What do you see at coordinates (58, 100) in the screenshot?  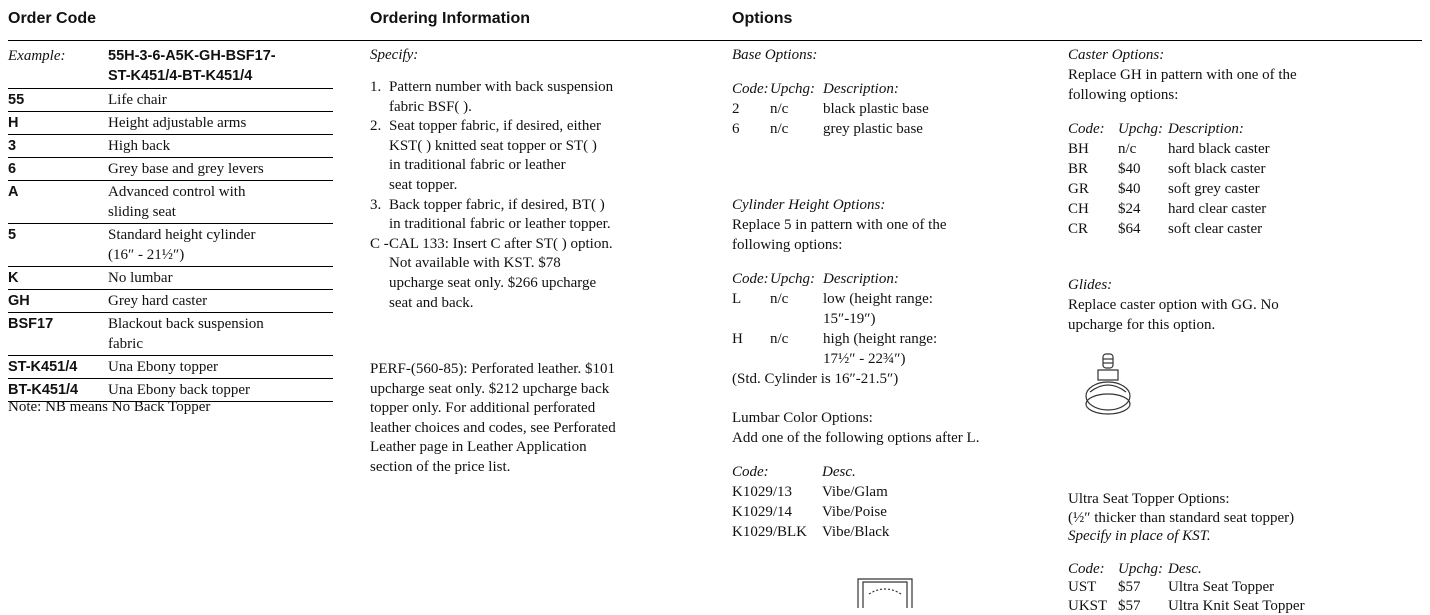 I see `code: 55` at bounding box center [58, 100].